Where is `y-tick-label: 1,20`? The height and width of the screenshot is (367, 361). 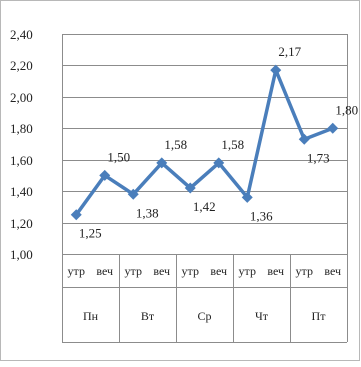 y-tick-label: 1,20 is located at coordinates (21, 223).